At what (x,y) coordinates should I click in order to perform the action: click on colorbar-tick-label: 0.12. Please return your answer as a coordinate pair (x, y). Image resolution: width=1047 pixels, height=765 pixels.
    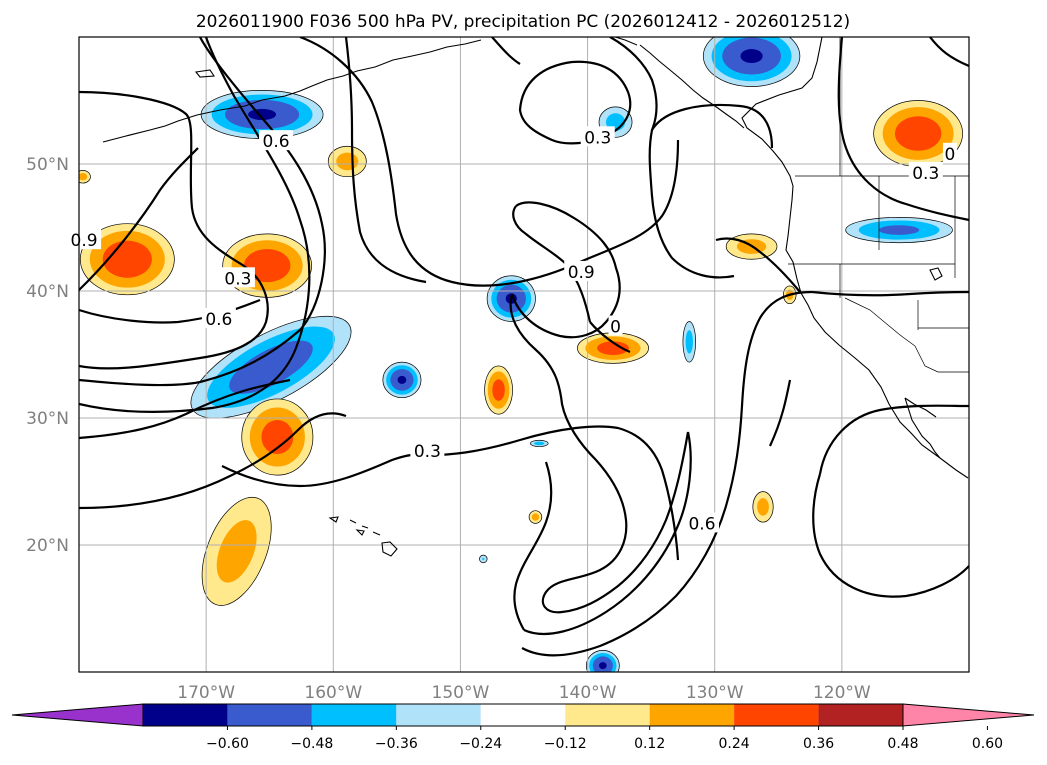
    Looking at the image, I should click on (649, 744).